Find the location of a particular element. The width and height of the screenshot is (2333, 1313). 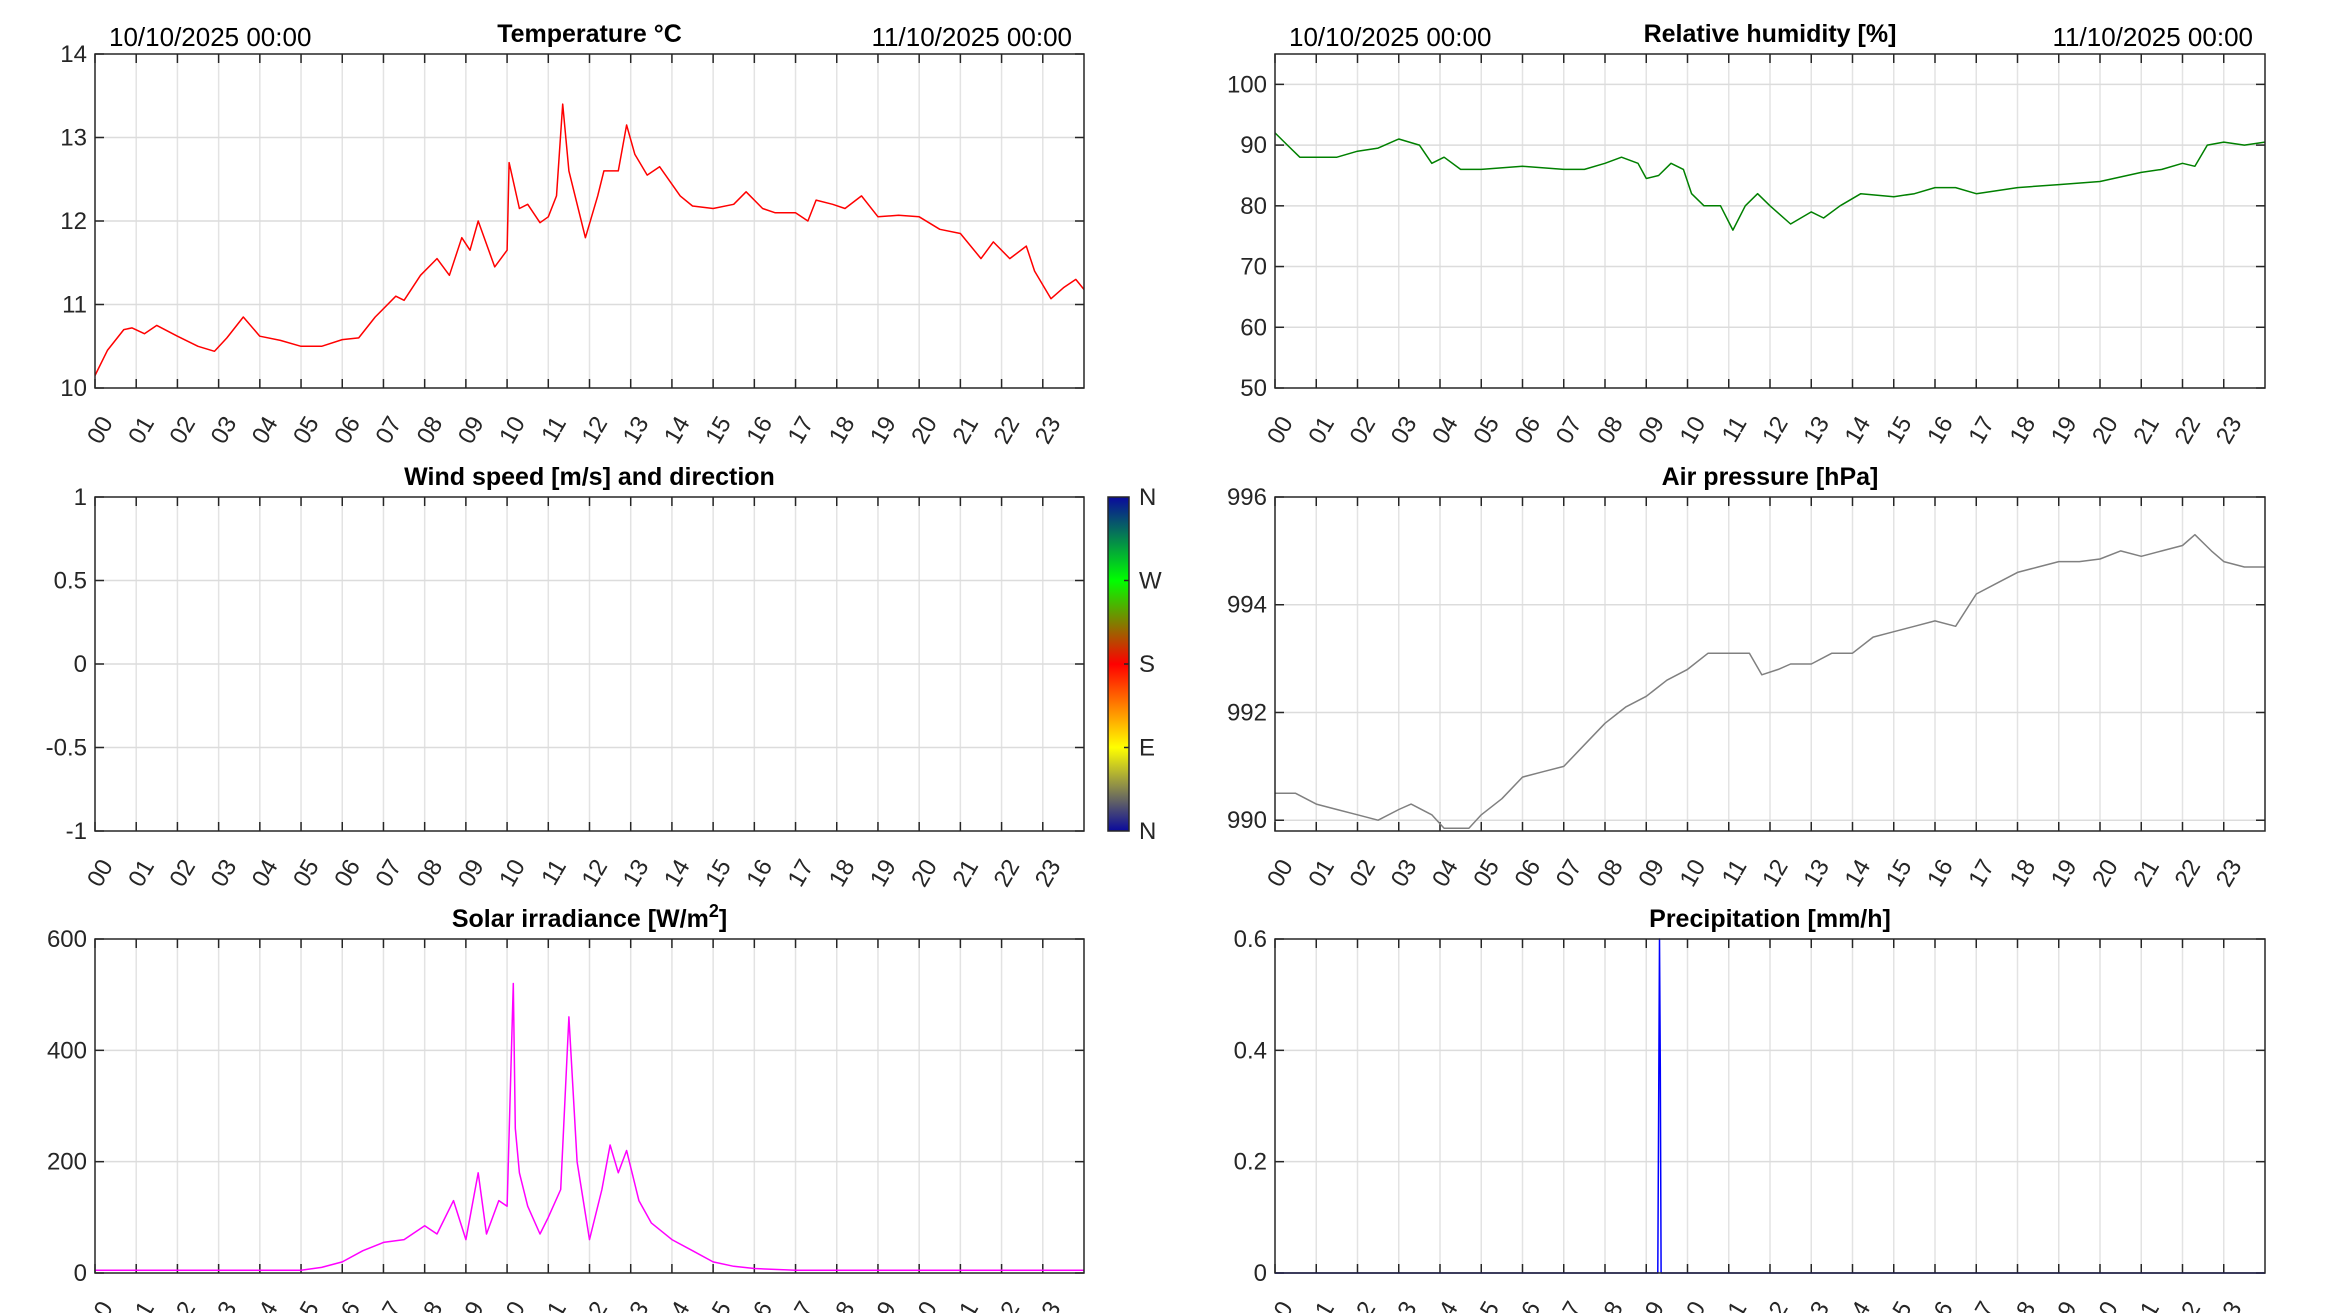

y-tick-label: 50 is located at coordinates (1253, 388).